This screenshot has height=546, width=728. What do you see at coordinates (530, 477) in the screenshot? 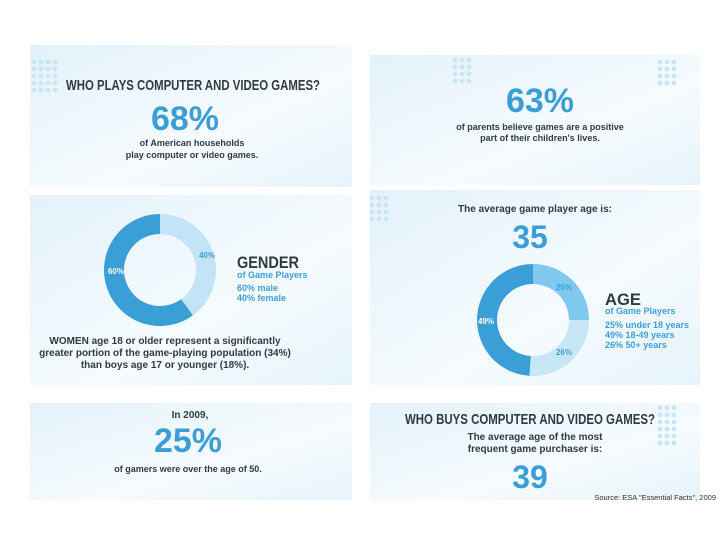
I see `stat: 39` at bounding box center [530, 477].